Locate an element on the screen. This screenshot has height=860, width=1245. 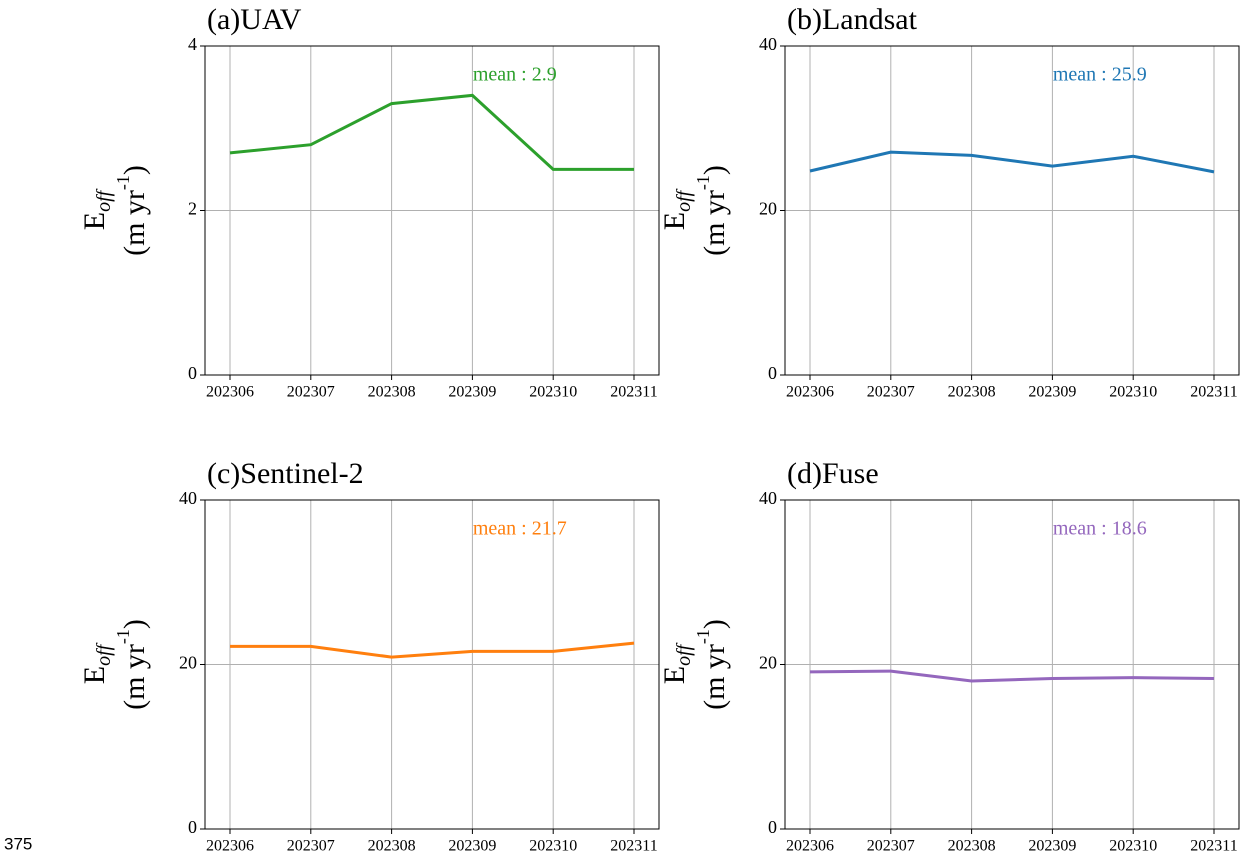
chart-title: (c)Sentinel-2 is located at coordinates (285, 473).